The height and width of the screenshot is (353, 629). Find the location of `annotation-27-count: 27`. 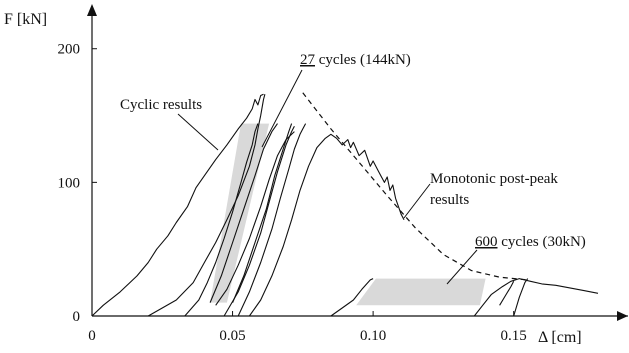

annotation-27-count: 27 is located at coordinates (308, 60).